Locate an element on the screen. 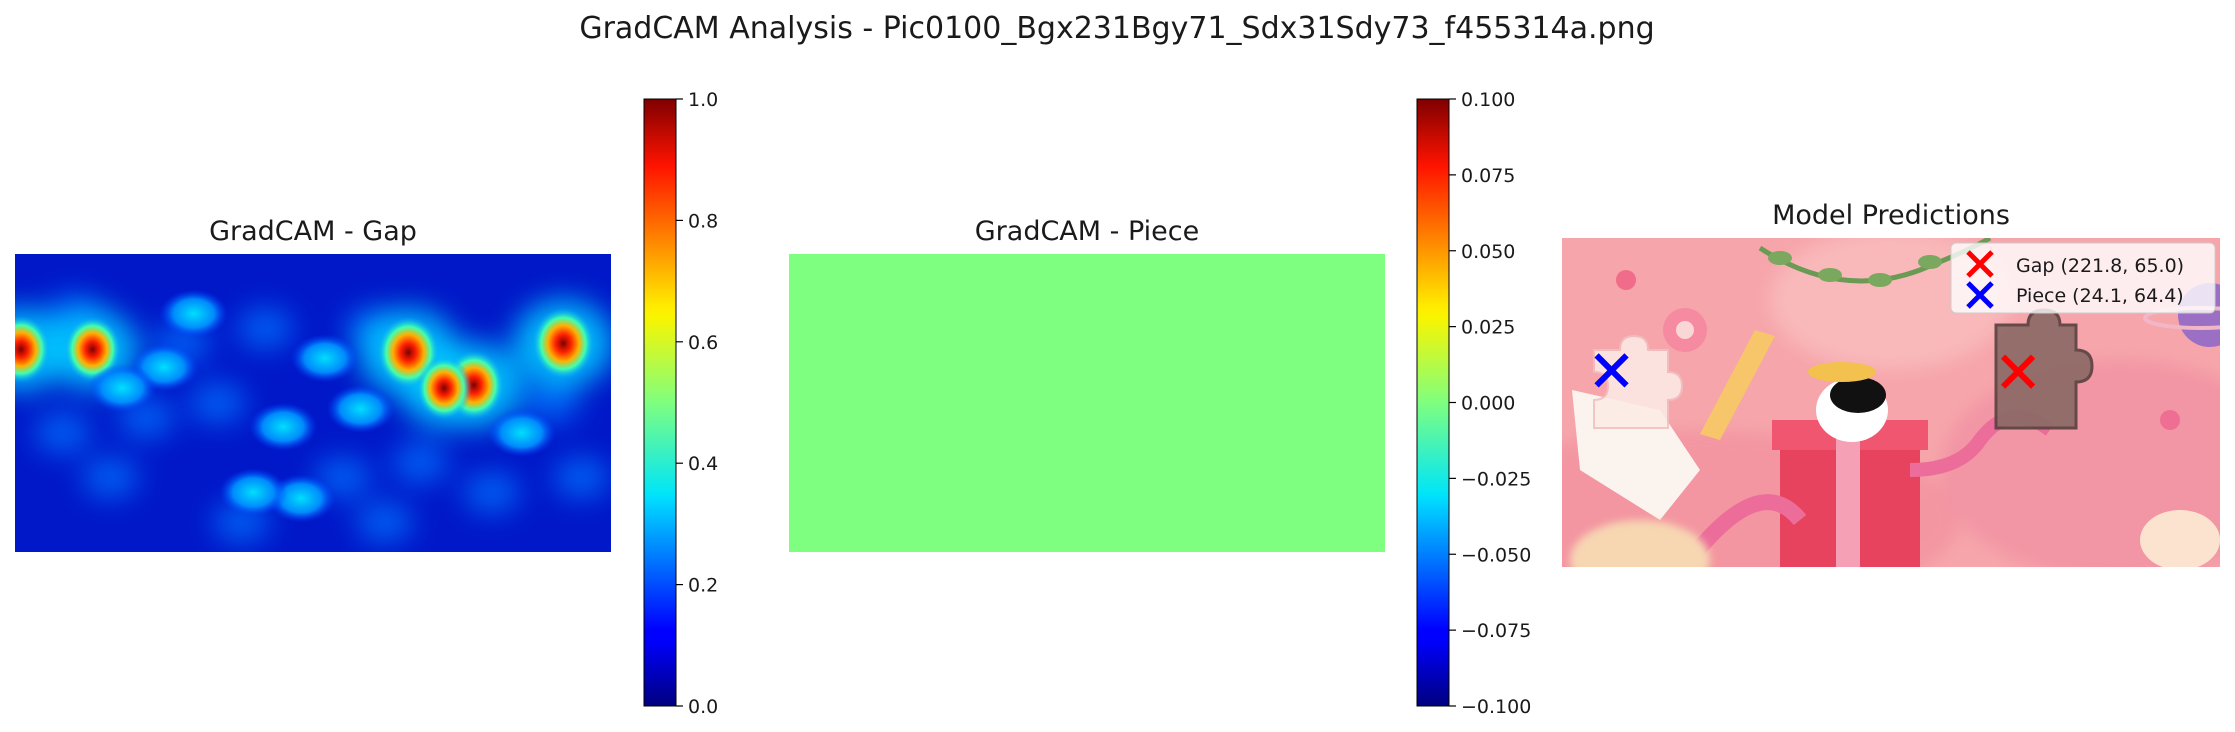 The width and height of the screenshot is (2235, 732). legend-gap-marker-icon is located at coordinates (1980, 264).